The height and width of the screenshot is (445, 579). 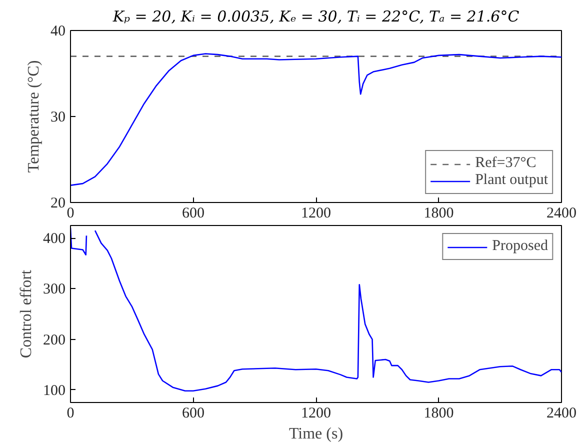 I want to click on y-tick-label: 20, so click(x=58, y=204).